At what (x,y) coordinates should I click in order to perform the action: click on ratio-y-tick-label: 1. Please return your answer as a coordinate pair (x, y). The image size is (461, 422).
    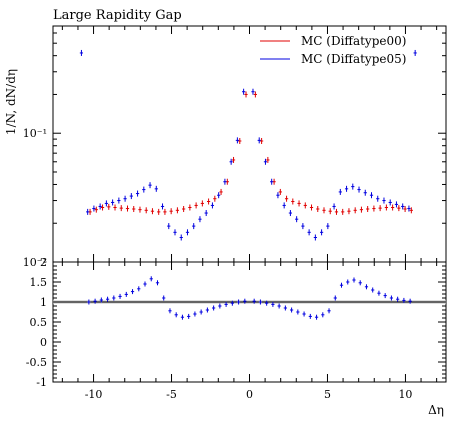
    Looking at the image, I should click on (43, 302).